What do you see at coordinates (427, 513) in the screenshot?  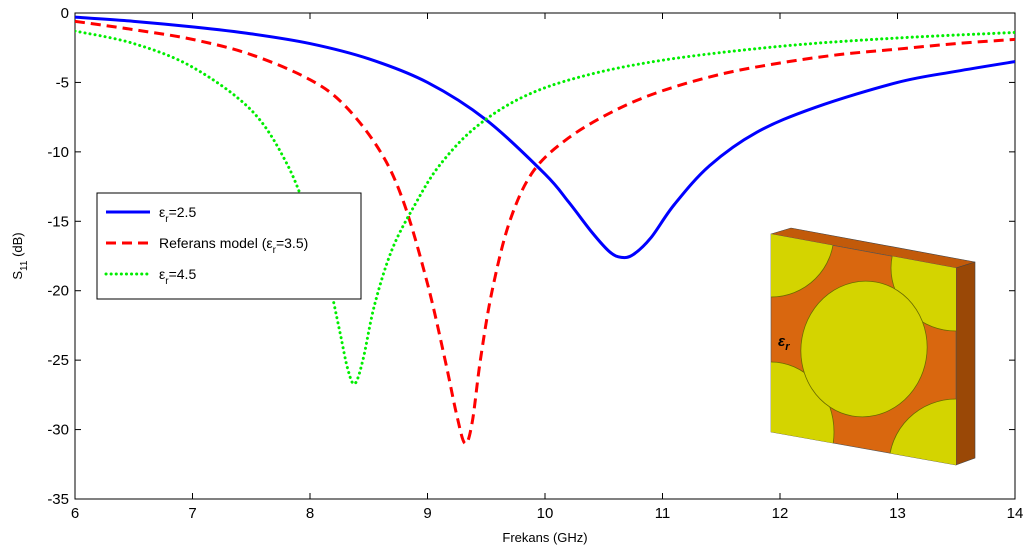 I see `x-tick-label: 9` at bounding box center [427, 513].